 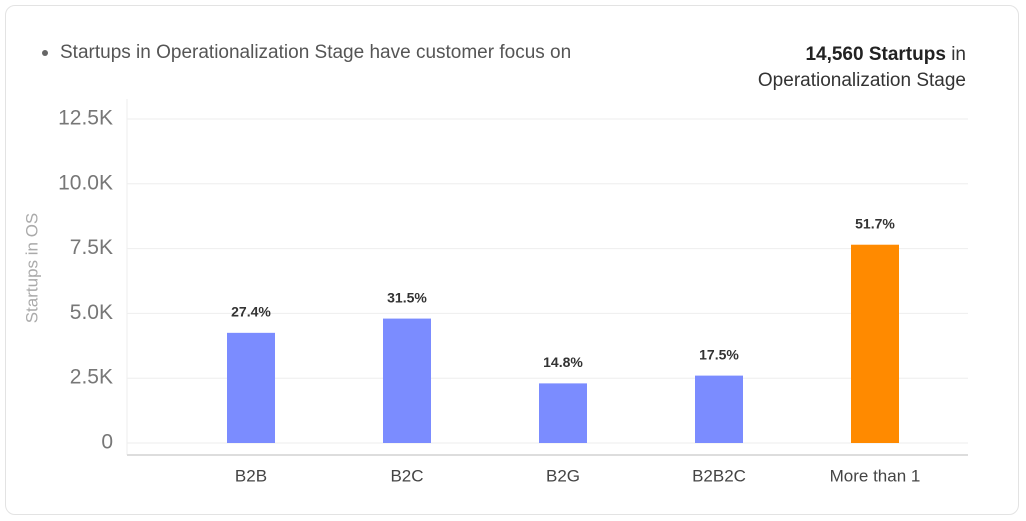 I want to click on data-label: 27.4%, so click(x=251, y=312).